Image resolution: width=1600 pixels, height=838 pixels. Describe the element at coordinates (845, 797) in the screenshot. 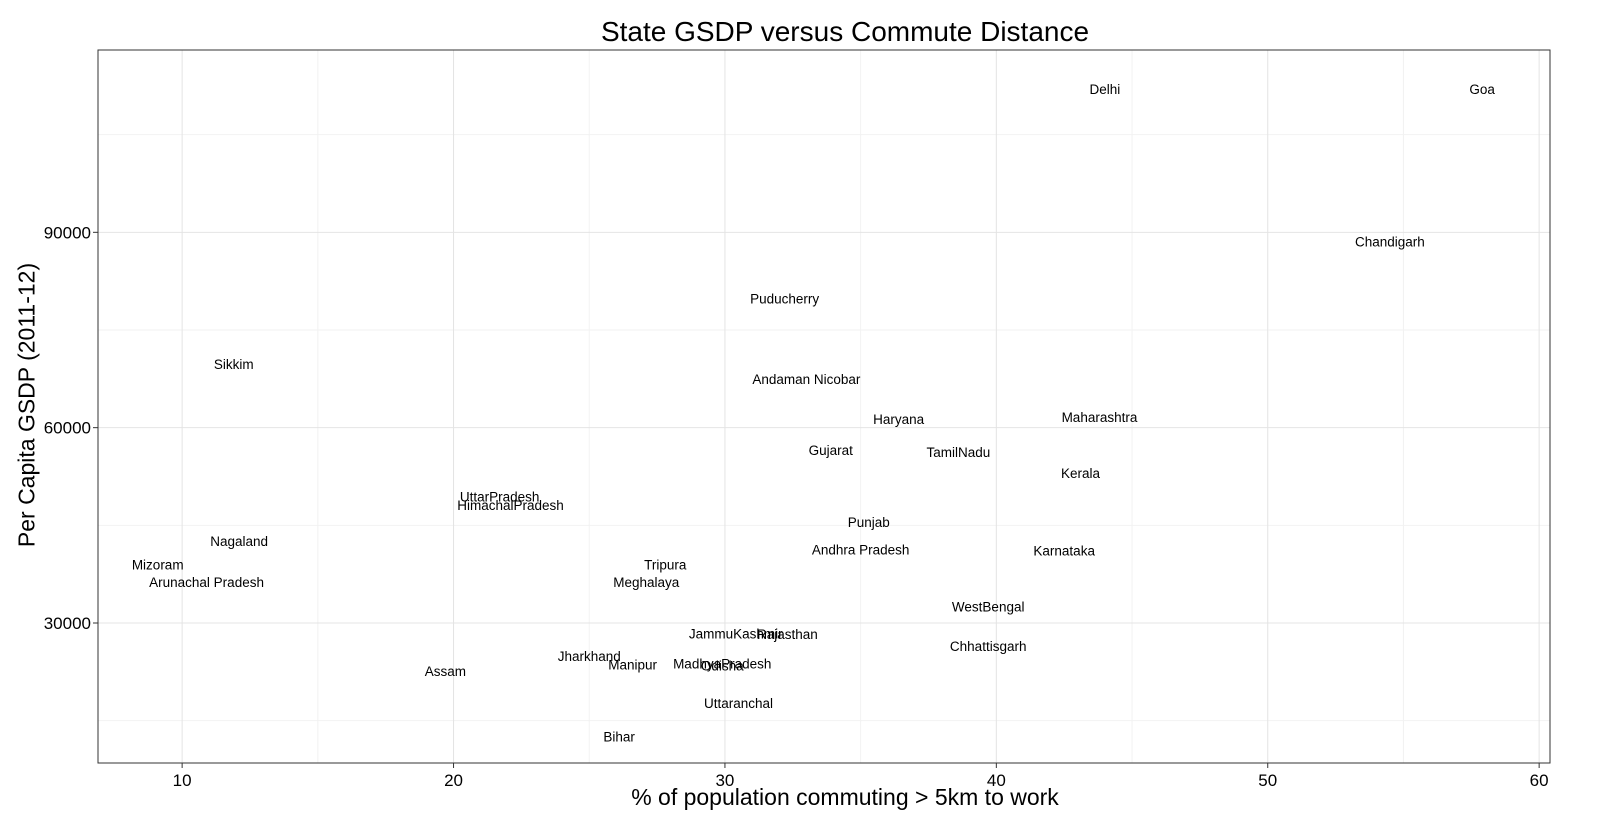

I see `x-axis-label: % of population commuting > 5km to work` at that location.